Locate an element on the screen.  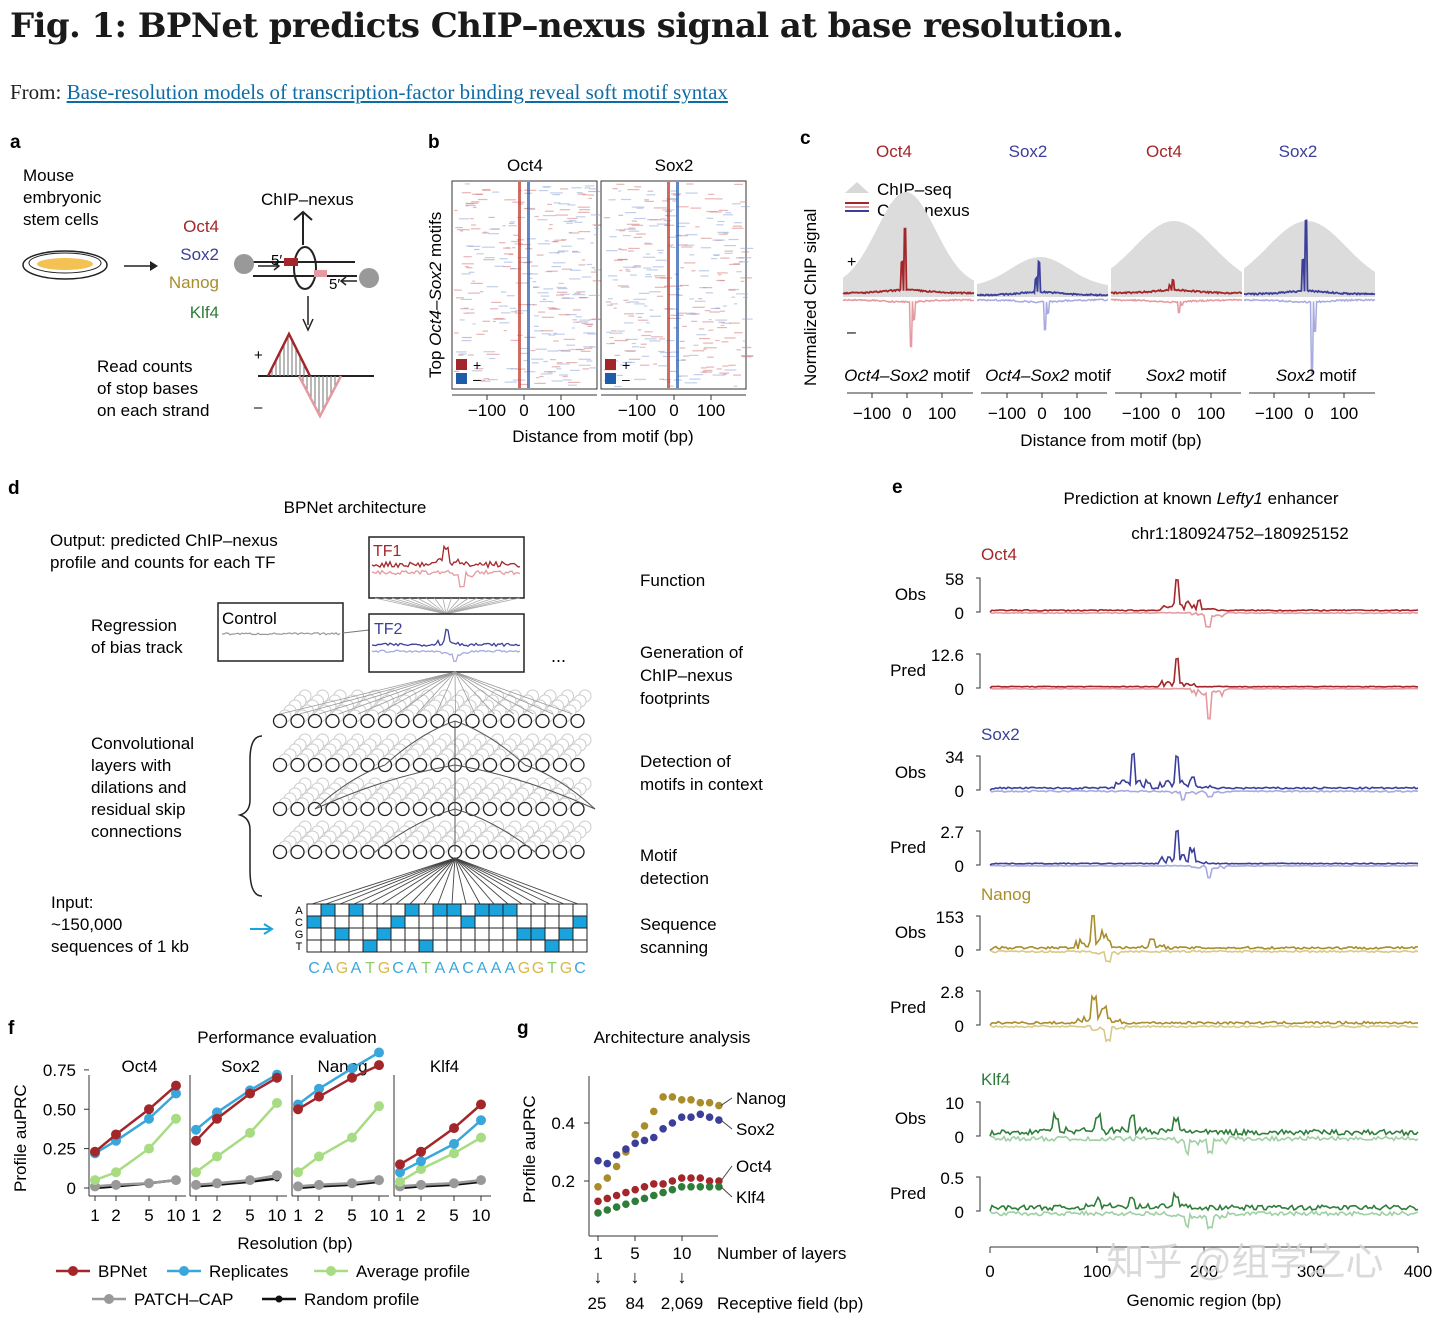
series-line-bpnet is located at coordinates (135, 1118).